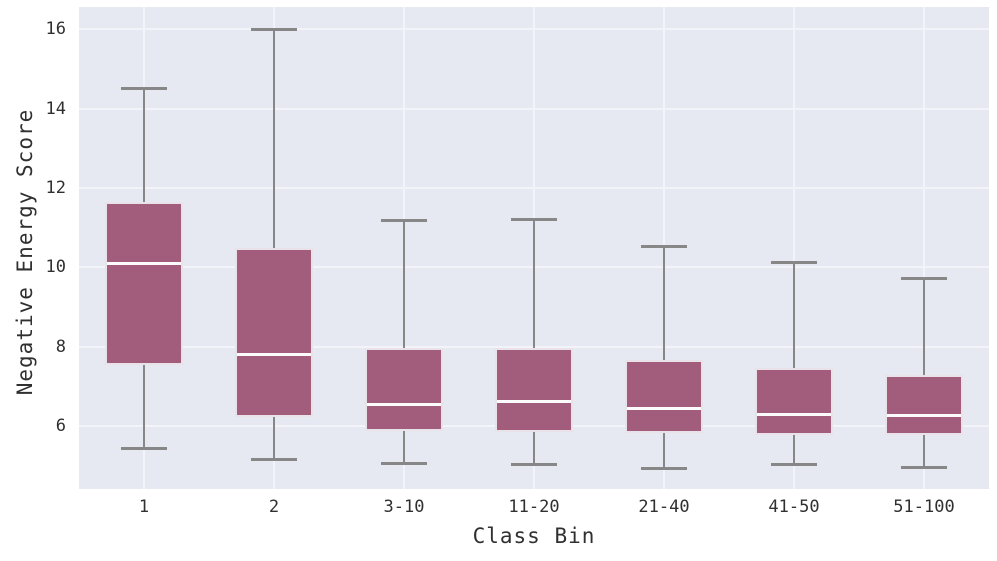 The image size is (997, 561). I want to click on y-tick-label: 16, so click(55, 29).